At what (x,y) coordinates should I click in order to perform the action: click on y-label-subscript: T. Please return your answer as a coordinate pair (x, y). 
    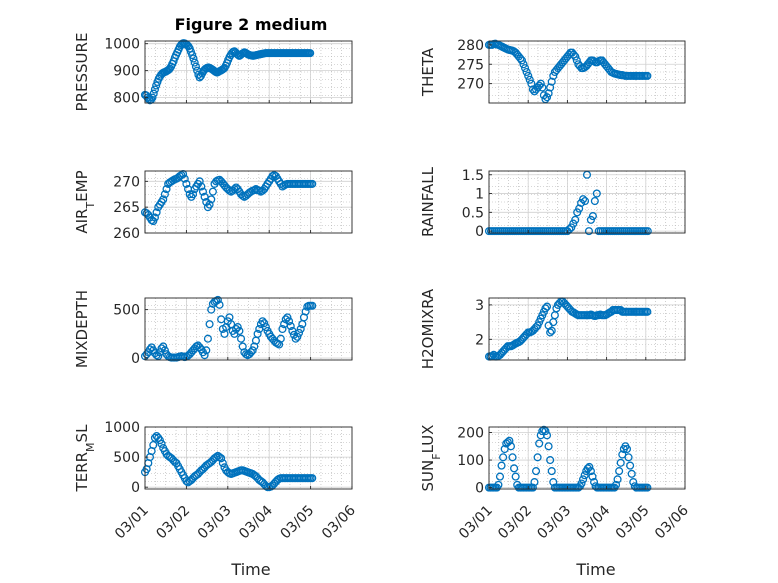
    Looking at the image, I should click on (90, 206).